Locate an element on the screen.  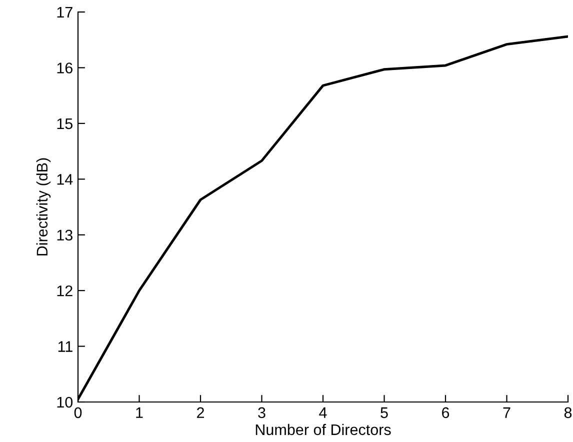
x-tick-label: 4 is located at coordinates (323, 412).